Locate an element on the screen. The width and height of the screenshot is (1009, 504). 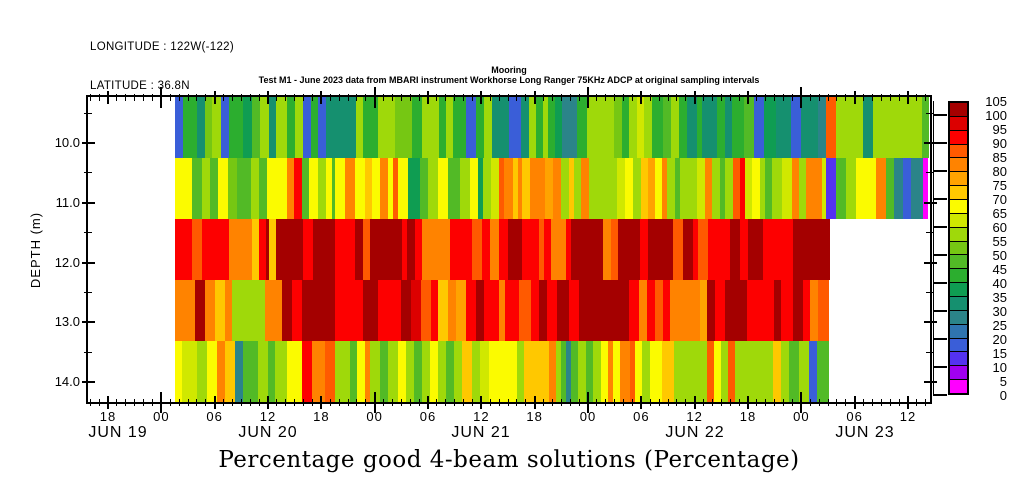
colorbar-tick-label: 85 is located at coordinates (999, 157).